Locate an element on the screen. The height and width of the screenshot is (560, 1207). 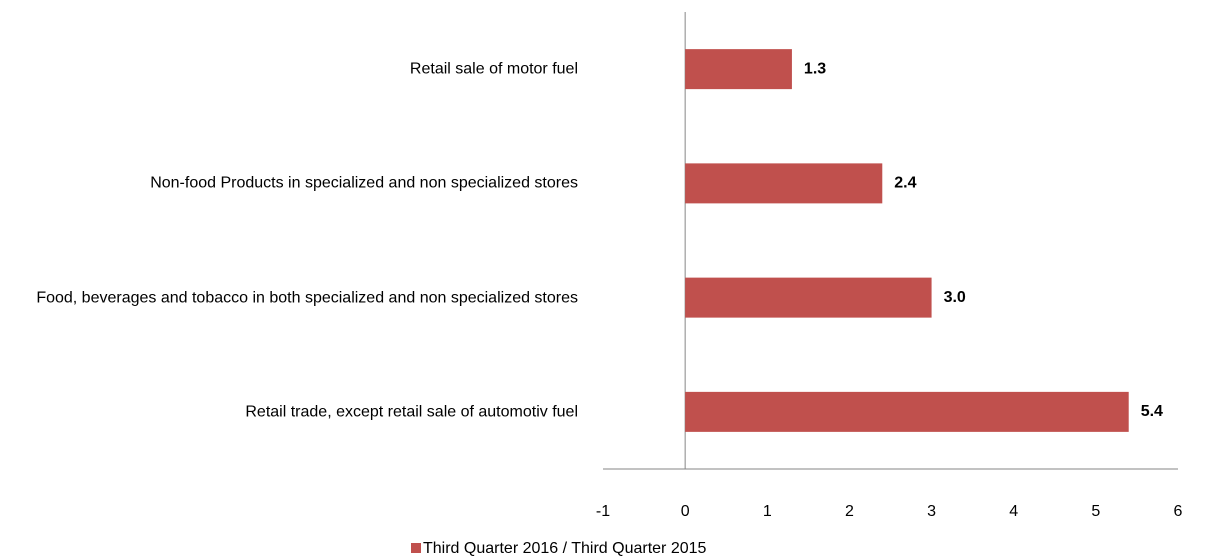
x-tick-label: 1 is located at coordinates (767, 511).